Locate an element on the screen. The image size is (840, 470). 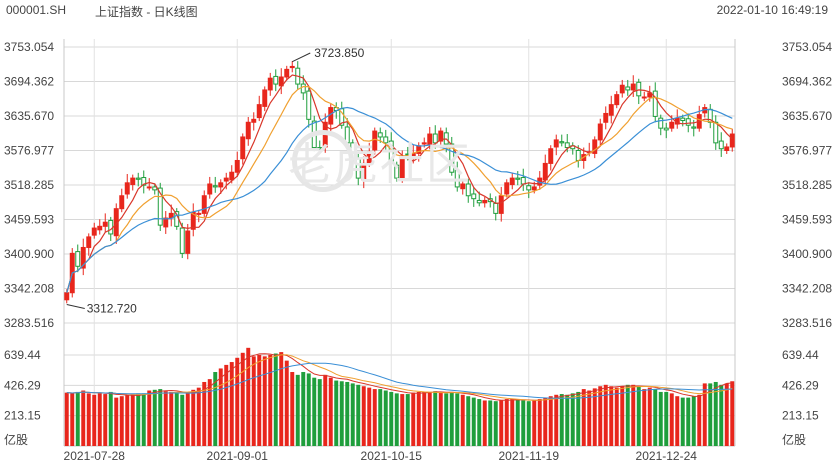
date-tick-label: 2021-11-19 is located at coordinates (529, 456).